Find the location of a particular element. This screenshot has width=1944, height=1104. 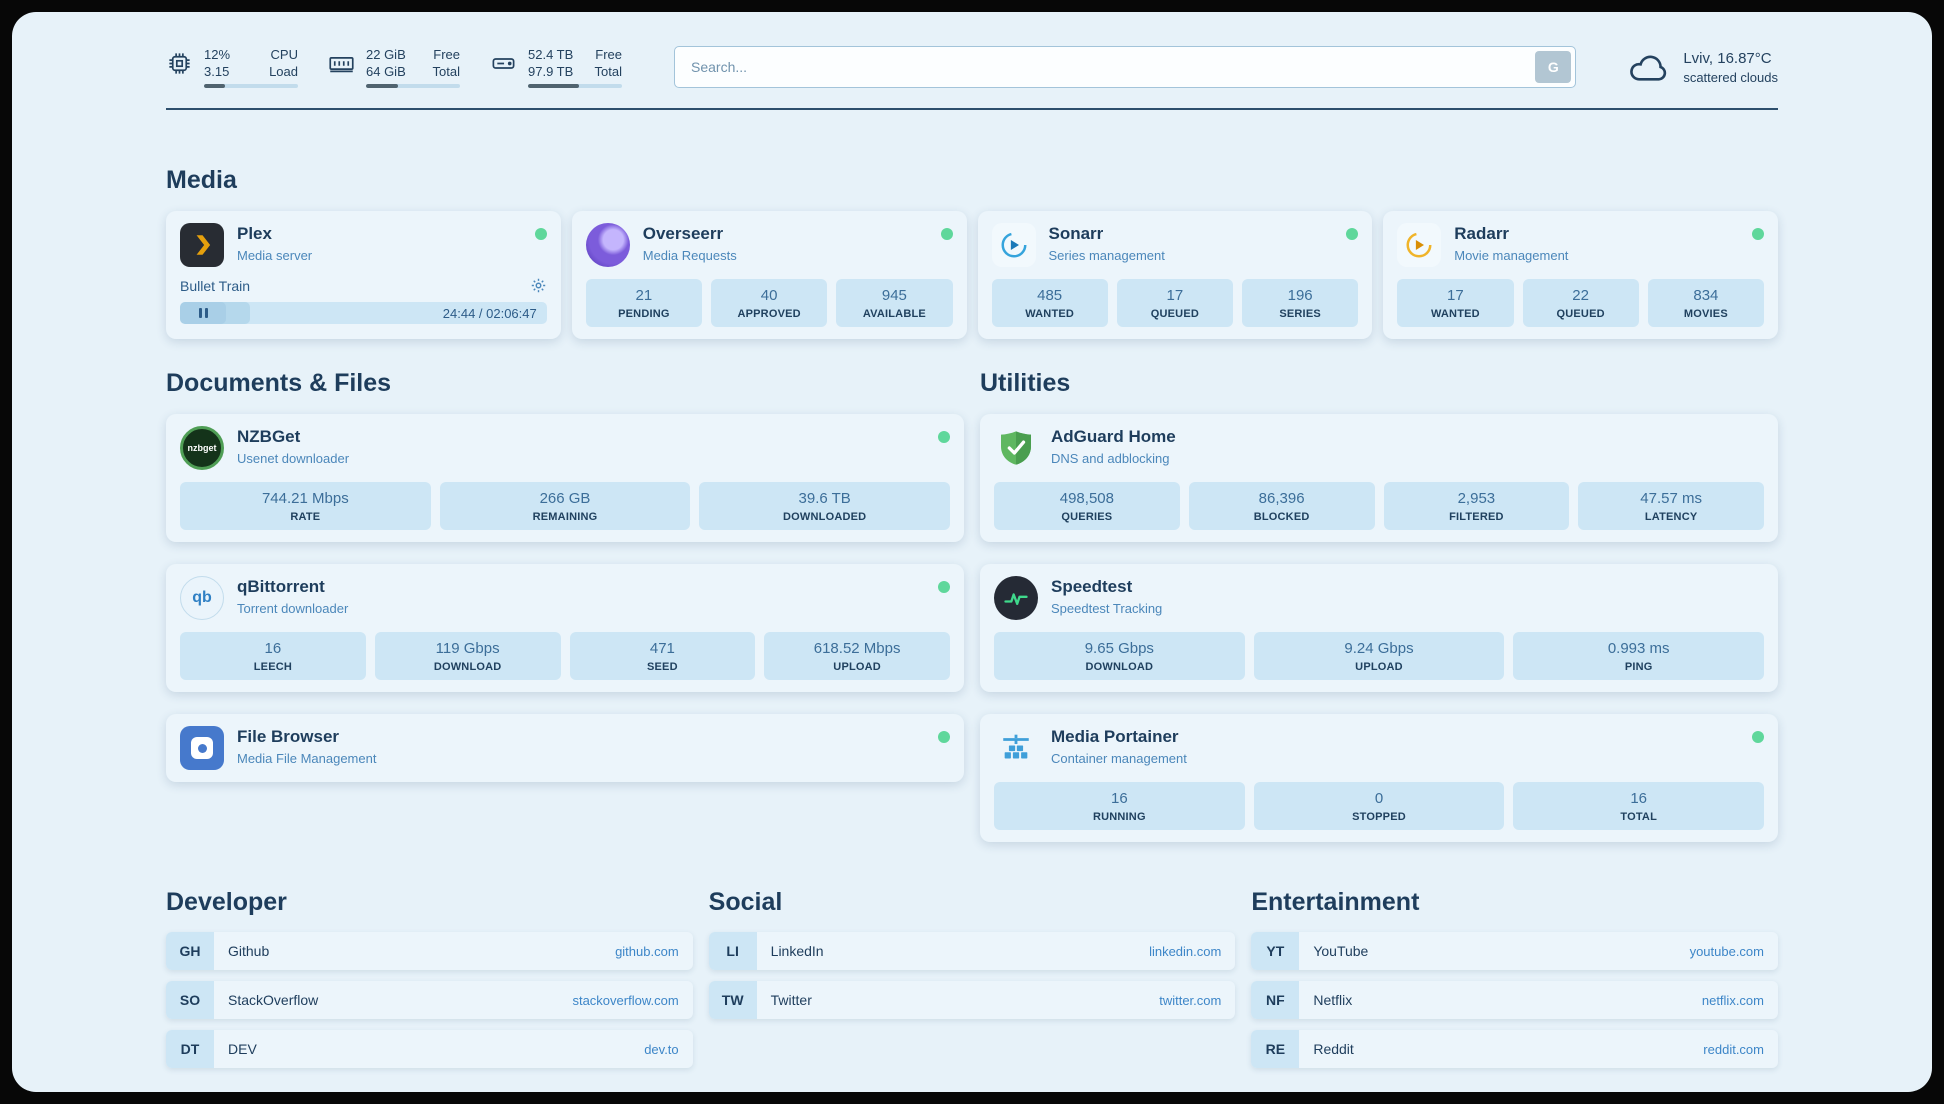

bookmark-name: Twitter is located at coordinates (791, 1000).